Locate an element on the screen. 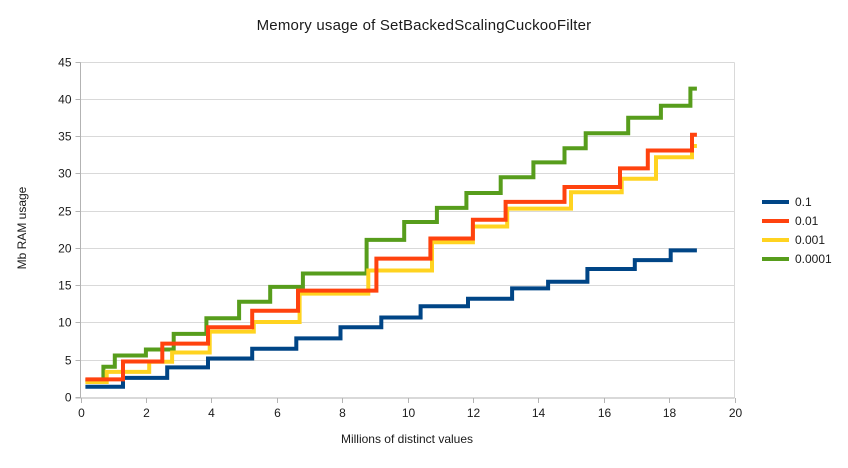 The height and width of the screenshot is (468, 848). y-tick-label: 10 is located at coordinates (65, 323).